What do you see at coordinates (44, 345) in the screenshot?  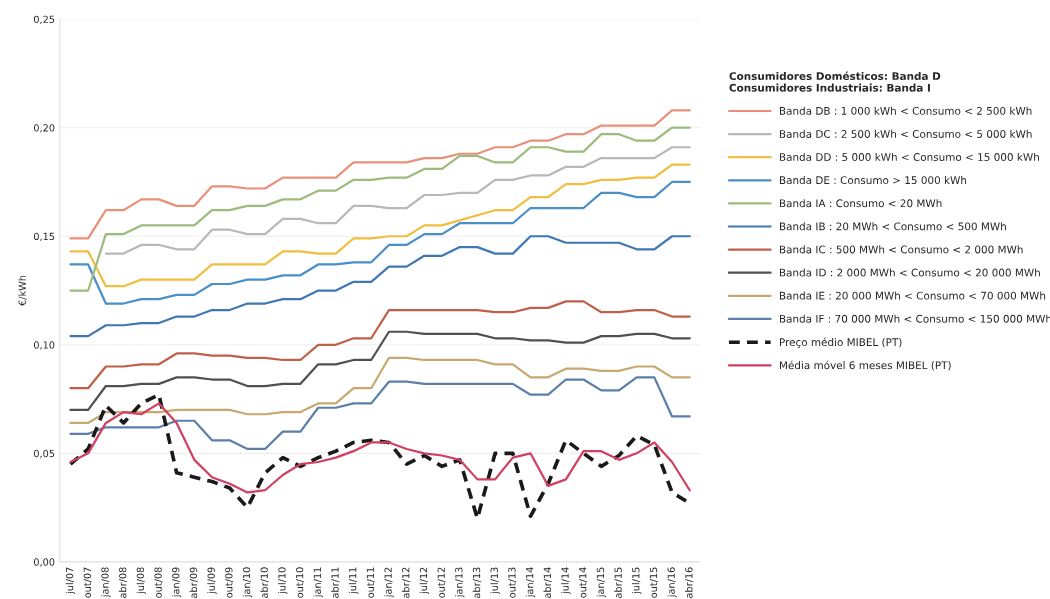 I see `y-tick-label: 0,10` at bounding box center [44, 345].